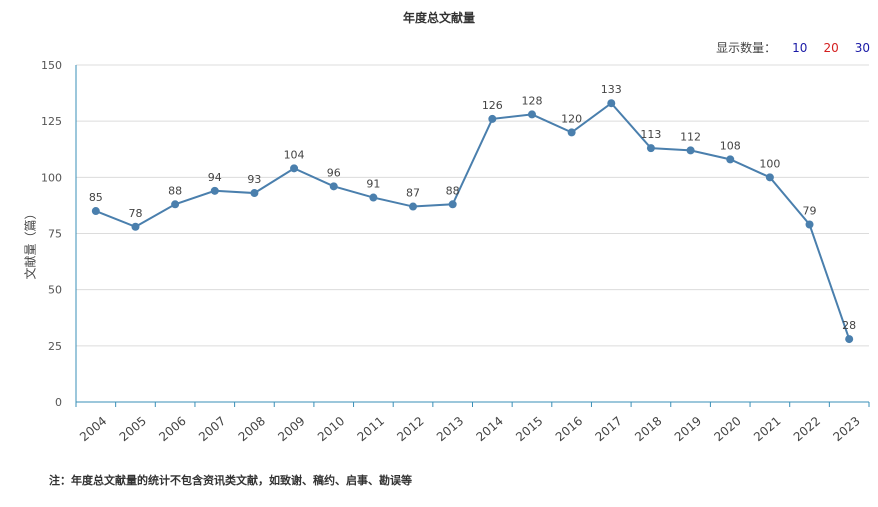 The image size is (878, 507). What do you see at coordinates (571, 118) in the screenshot?
I see `data-label: 120` at bounding box center [571, 118].